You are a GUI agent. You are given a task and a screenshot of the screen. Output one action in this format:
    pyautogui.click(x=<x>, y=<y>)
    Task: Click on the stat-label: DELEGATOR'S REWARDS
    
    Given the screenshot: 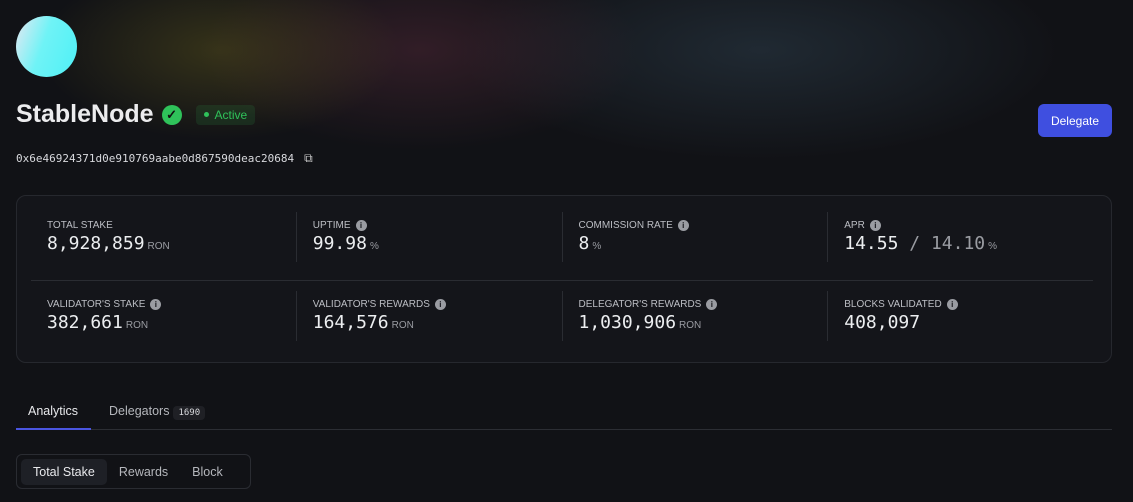 What is the action you would take?
    pyautogui.click(x=640, y=304)
    